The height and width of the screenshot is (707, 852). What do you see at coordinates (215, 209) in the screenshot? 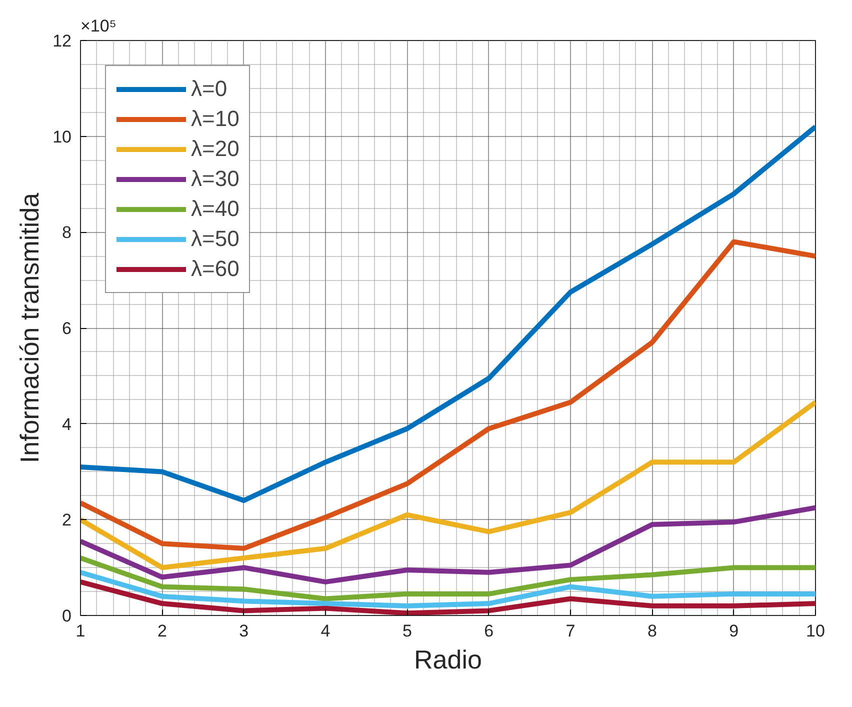
I see `legend-label: λ=40` at bounding box center [215, 209].